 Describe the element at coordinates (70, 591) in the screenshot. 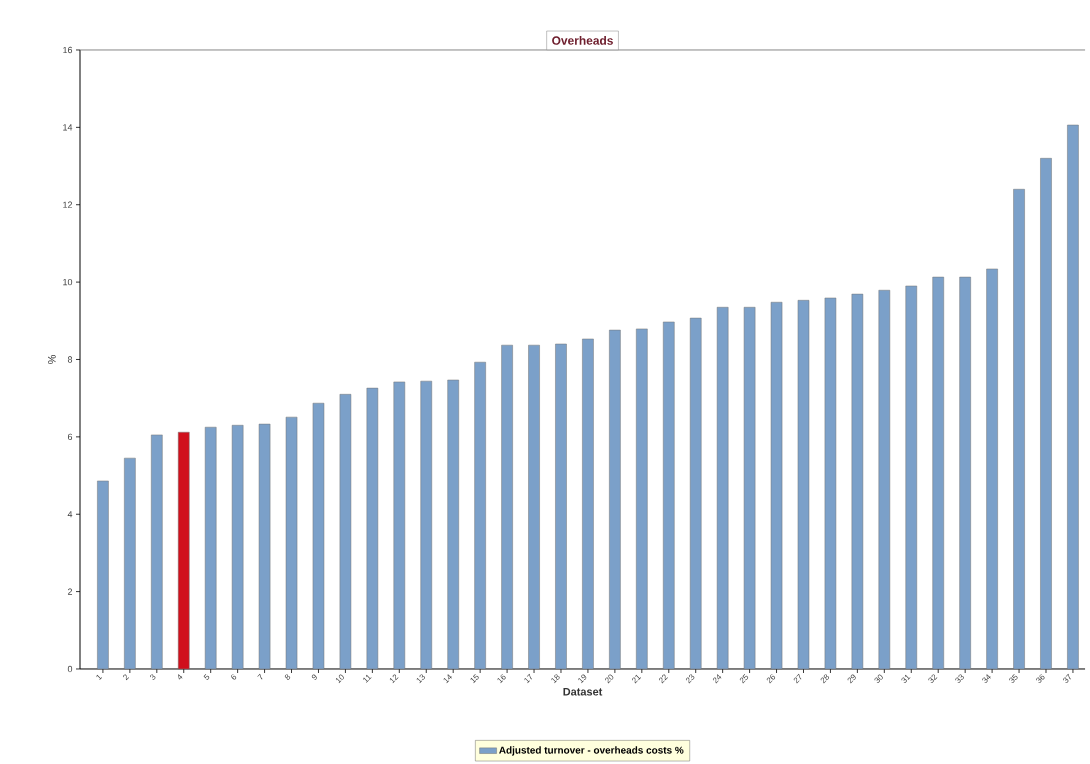

I see `y-tick-label: 2` at that location.